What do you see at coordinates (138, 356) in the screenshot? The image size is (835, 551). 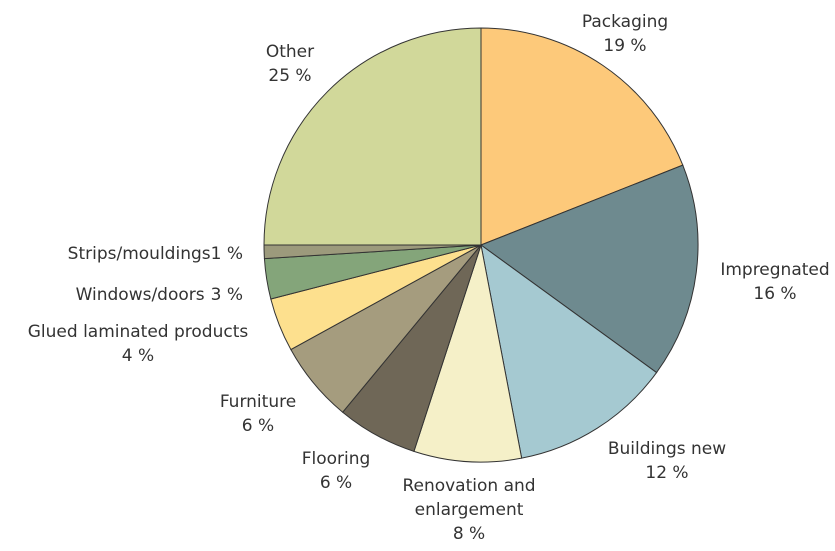 I see `value-label: 4 %` at bounding box center [138, 356].